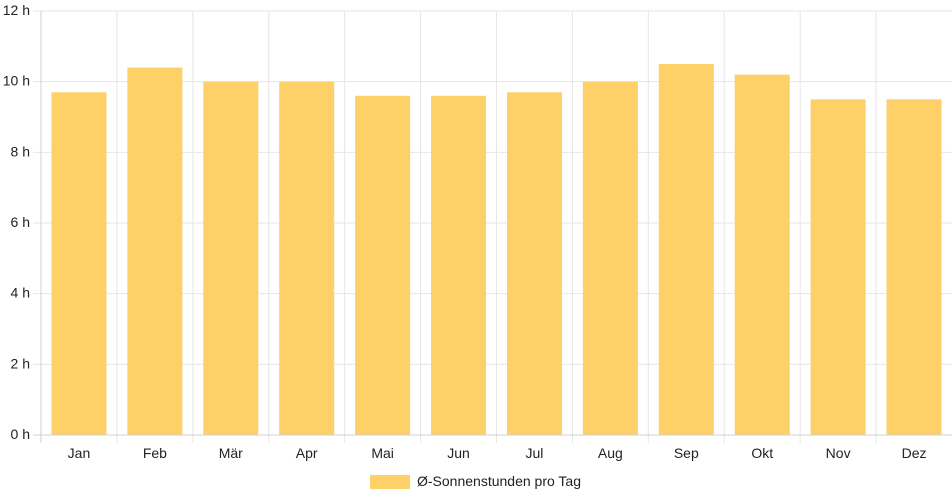 The image size is (952, 500). Describe the element at coordinates (686, 453) in the screenshot. I see `x-tick-label: Sep` at that location.